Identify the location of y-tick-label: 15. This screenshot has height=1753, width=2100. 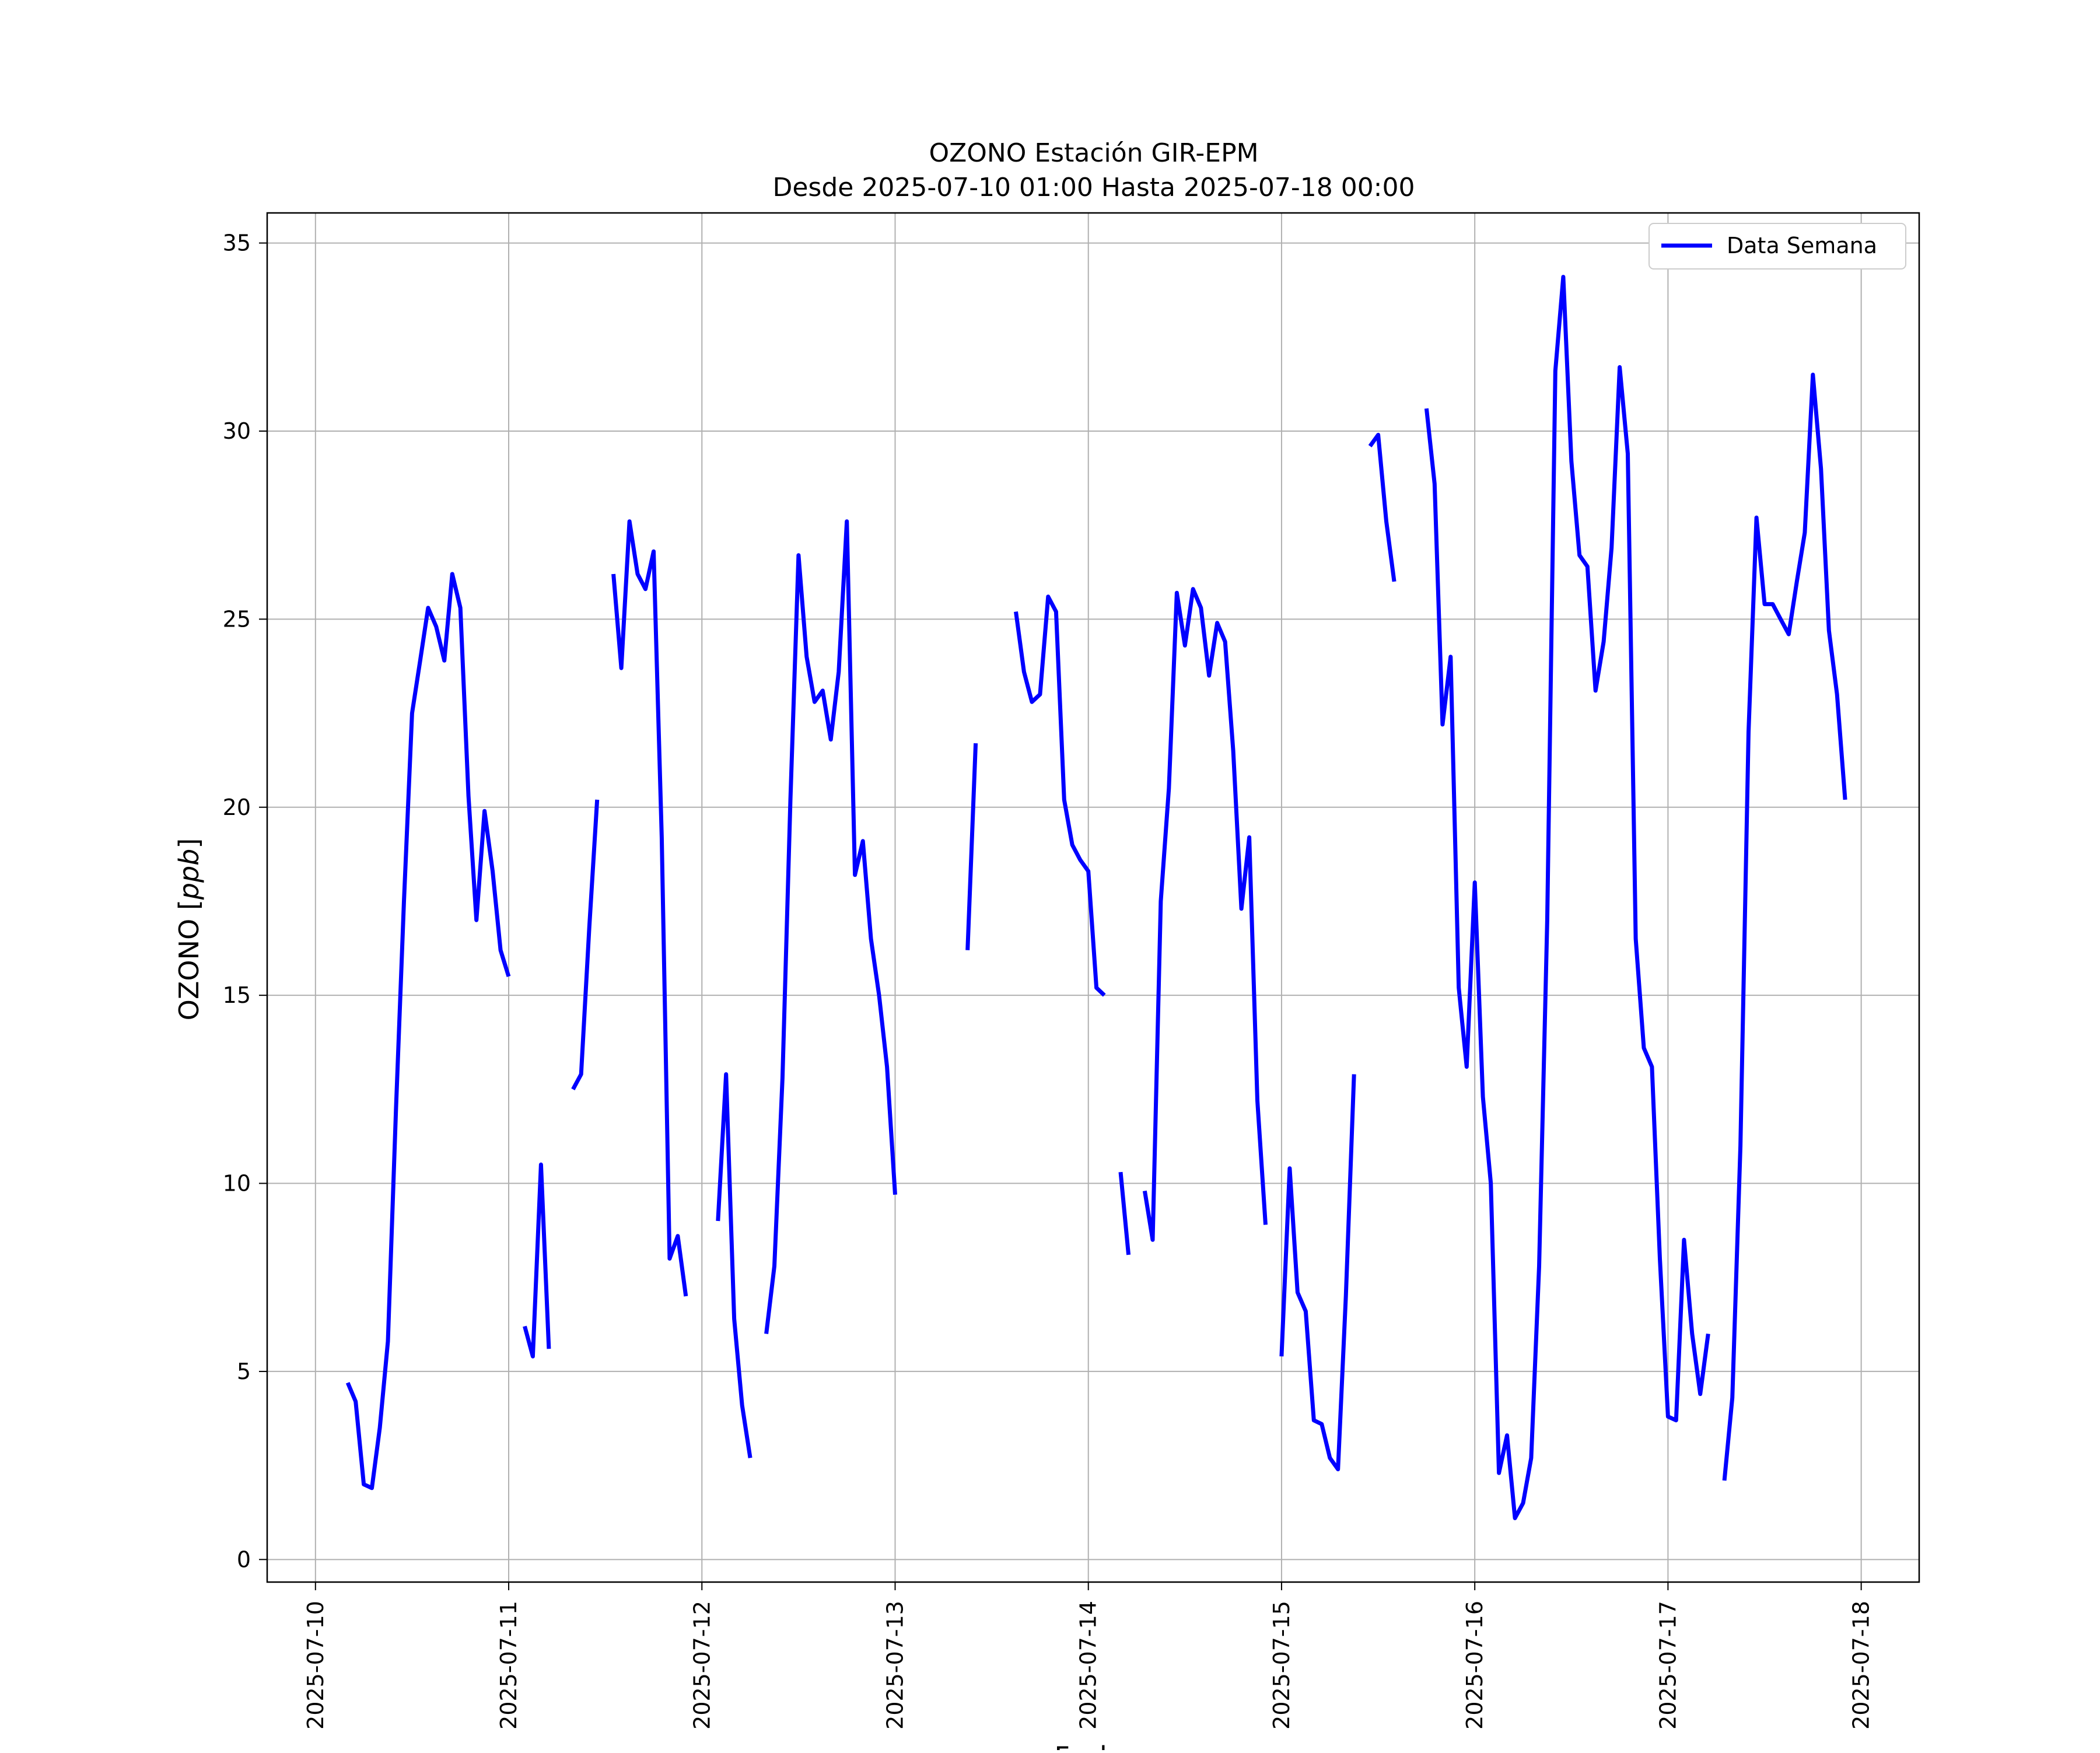
(237, 995).